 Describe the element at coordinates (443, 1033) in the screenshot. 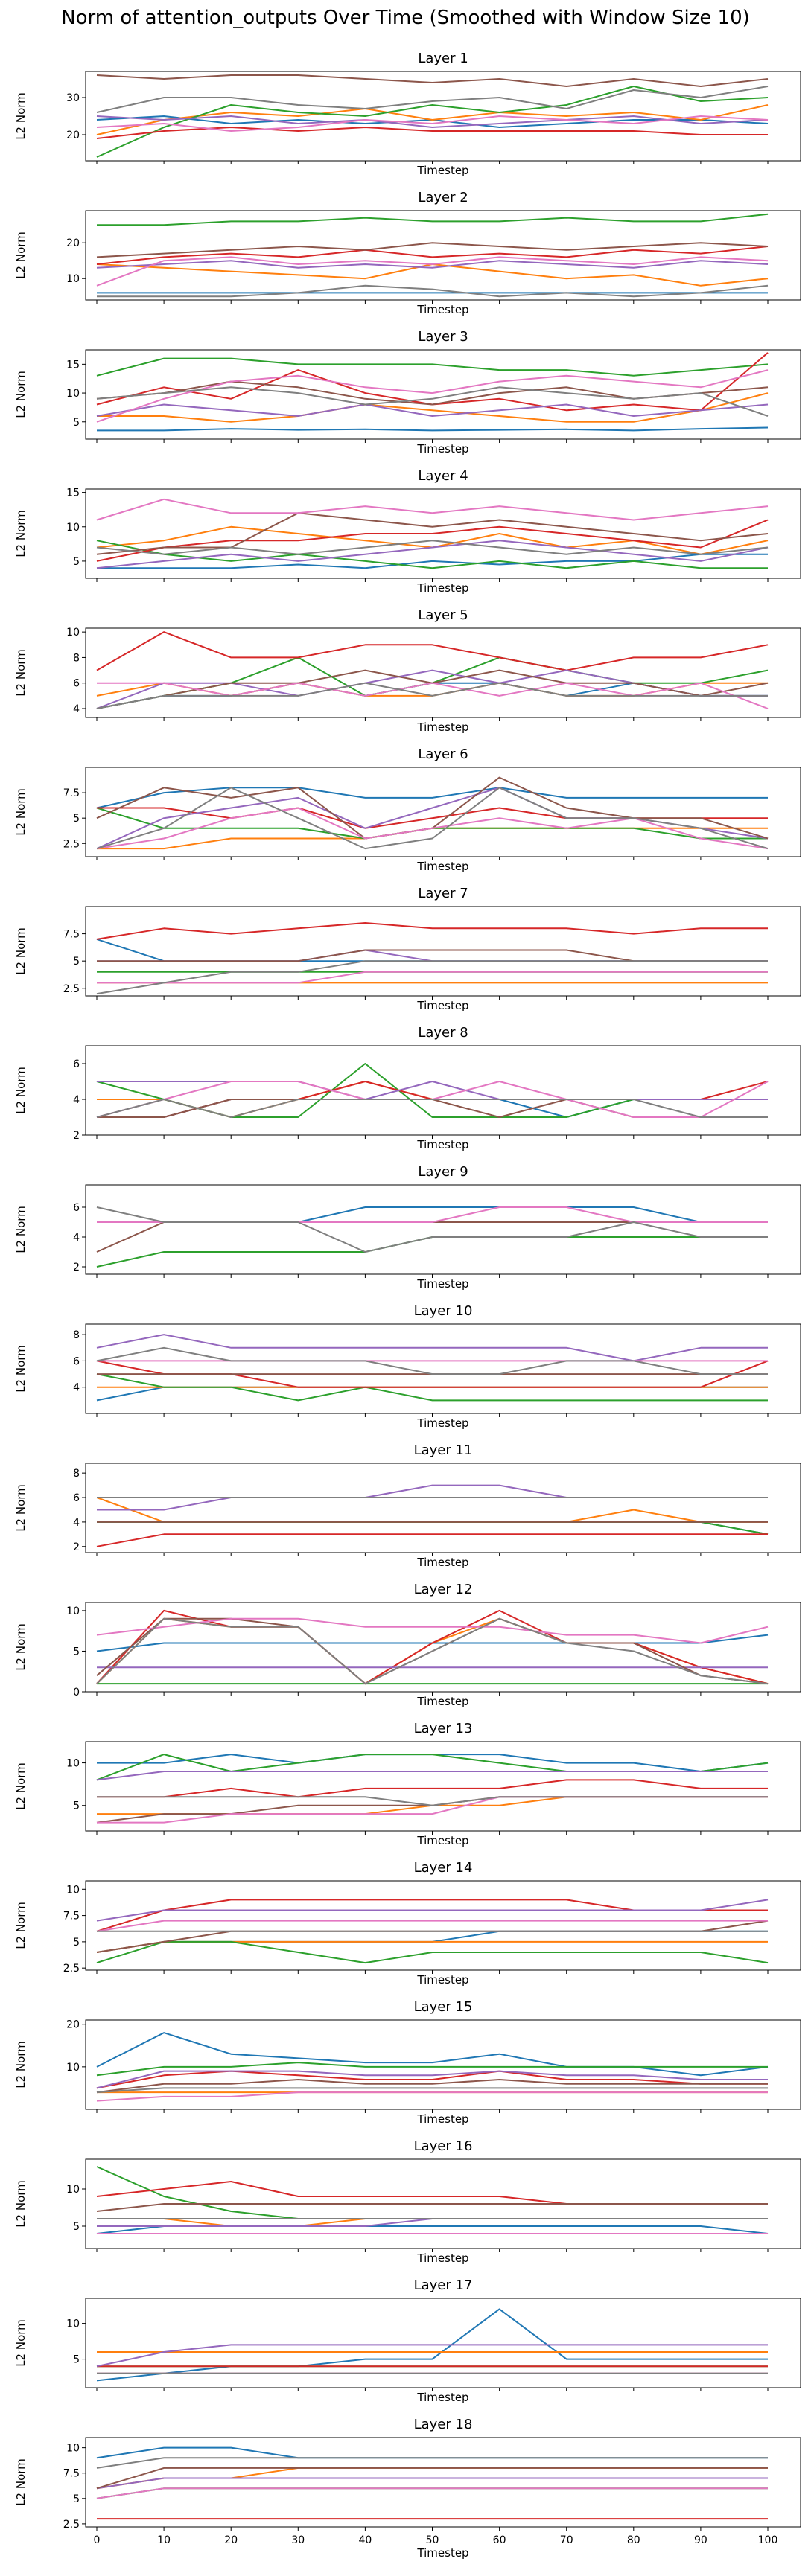

I see `panel-title: Layer 8` at that location.